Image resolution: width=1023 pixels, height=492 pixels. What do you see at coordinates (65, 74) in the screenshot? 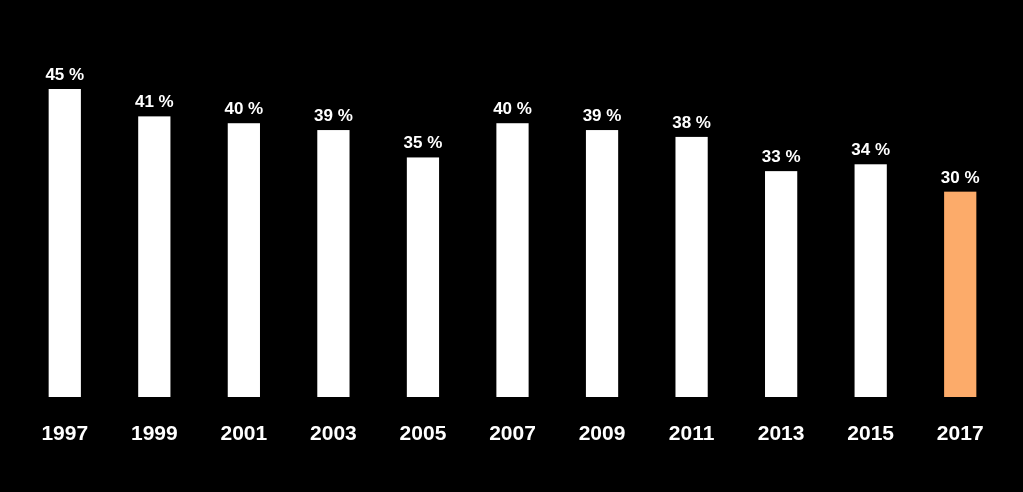
I see `data-label: 45 %` at bounding box center [65, 74].